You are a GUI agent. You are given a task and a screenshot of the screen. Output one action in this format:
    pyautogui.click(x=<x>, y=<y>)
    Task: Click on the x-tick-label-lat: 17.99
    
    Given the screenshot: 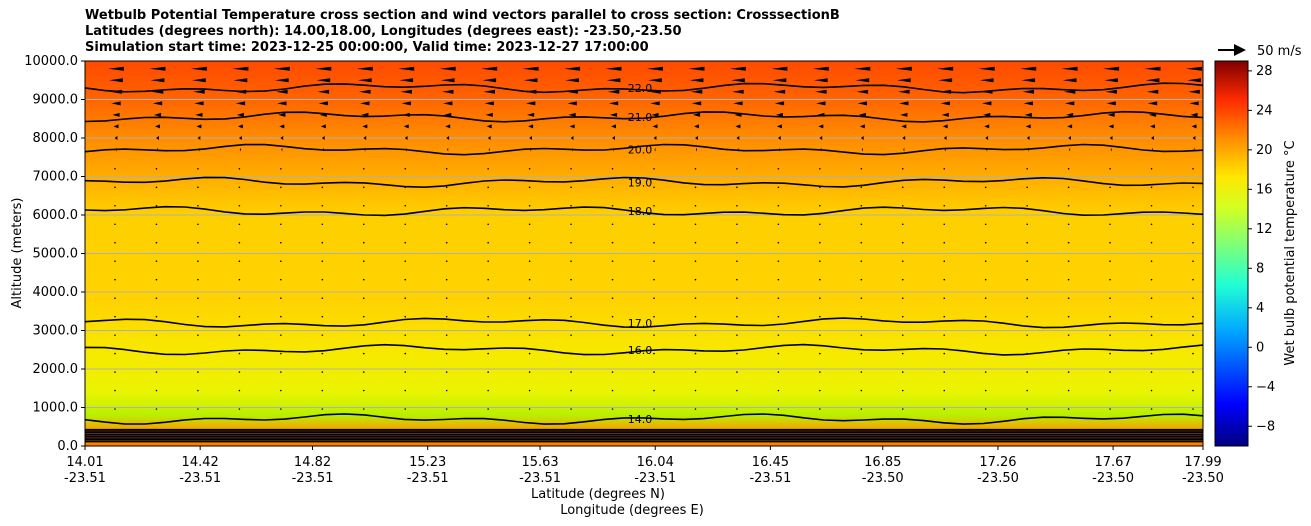 What is the action you would take?
    pyautogui.click(x=1202, y=462)
    